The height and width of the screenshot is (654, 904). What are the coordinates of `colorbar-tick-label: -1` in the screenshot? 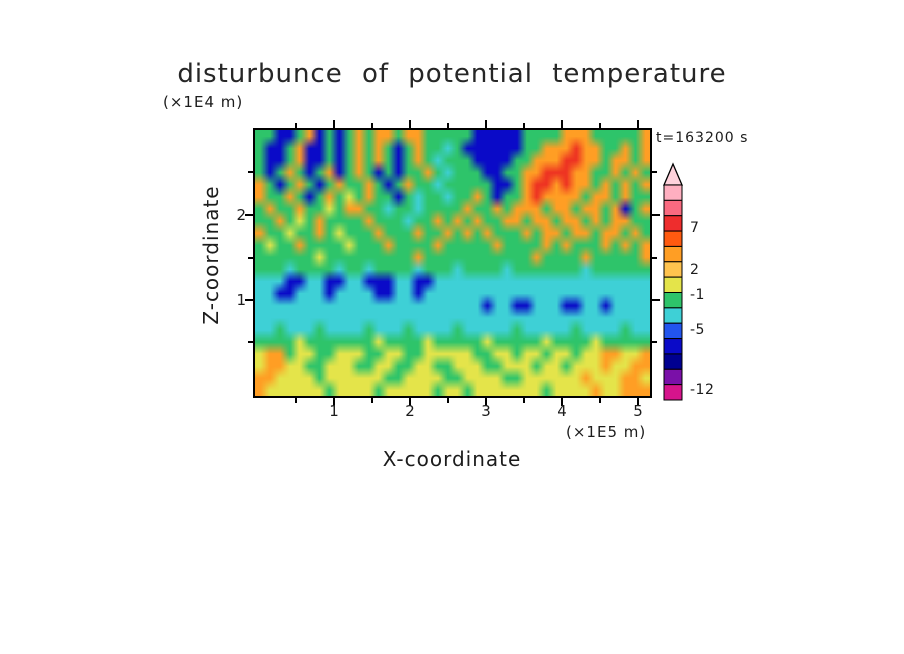 It's located at (697, 294).